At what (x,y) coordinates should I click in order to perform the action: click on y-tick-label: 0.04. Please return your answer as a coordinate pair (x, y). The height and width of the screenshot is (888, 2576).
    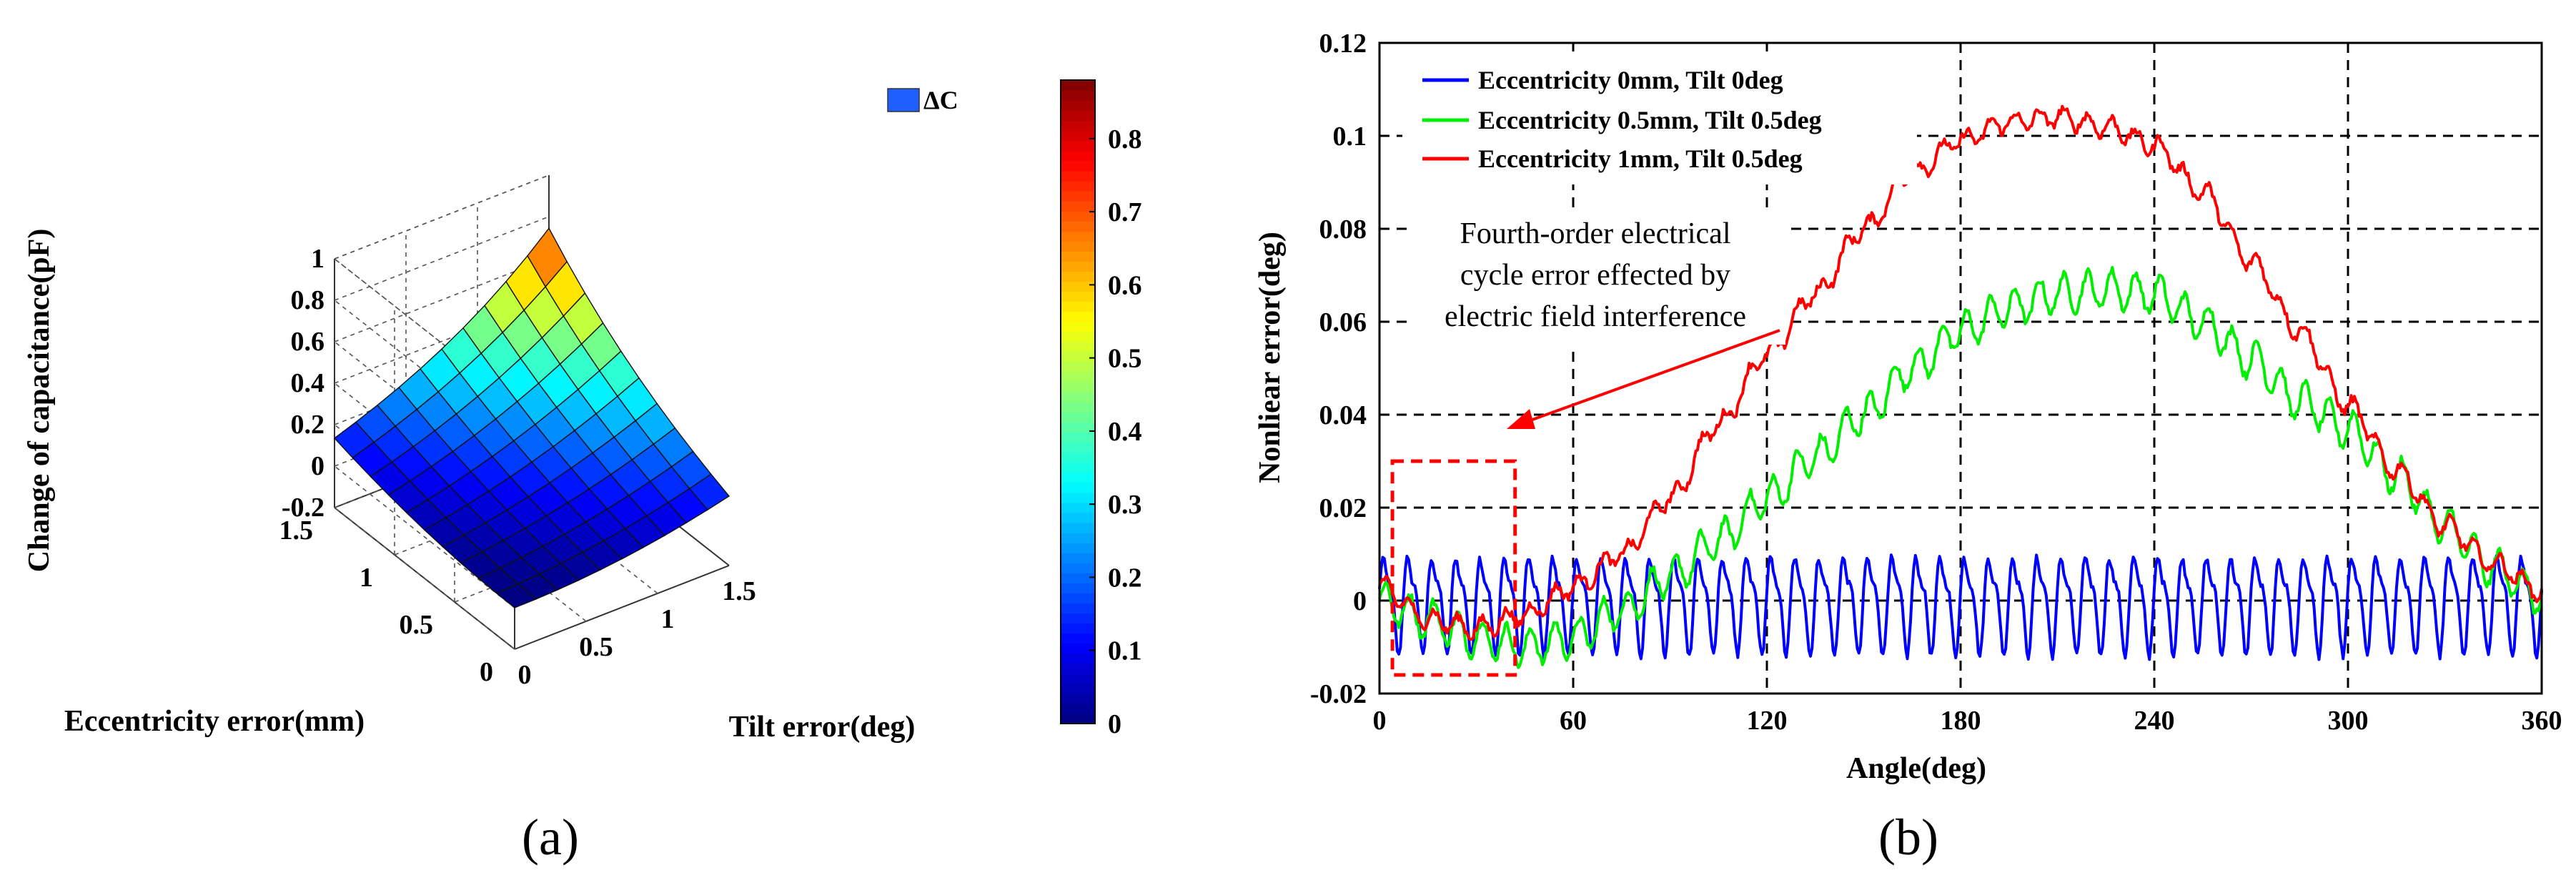
    Looking at the image, I should click on (1343, 415).